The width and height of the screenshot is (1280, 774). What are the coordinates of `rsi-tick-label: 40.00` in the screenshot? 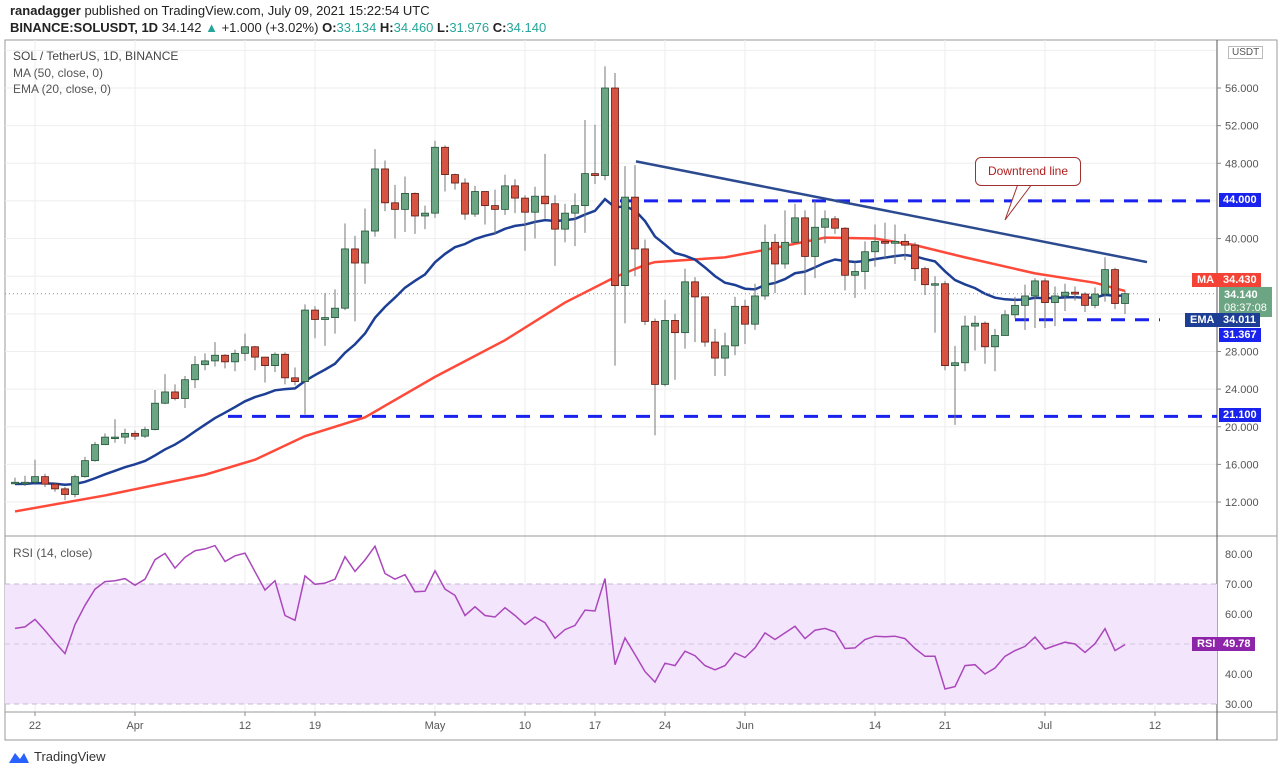 It's located at (1239, 675).